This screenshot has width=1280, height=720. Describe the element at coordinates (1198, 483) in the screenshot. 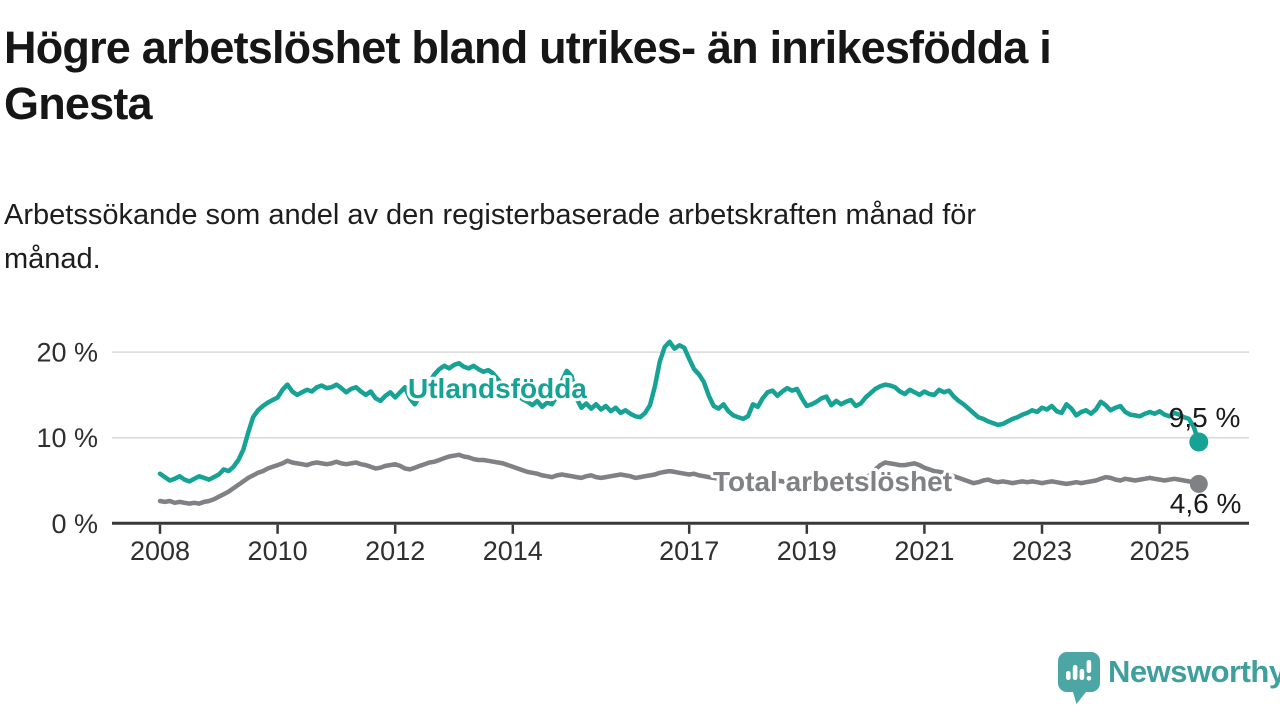

I see `end-dot-total-arbetsl-shet` at that location.